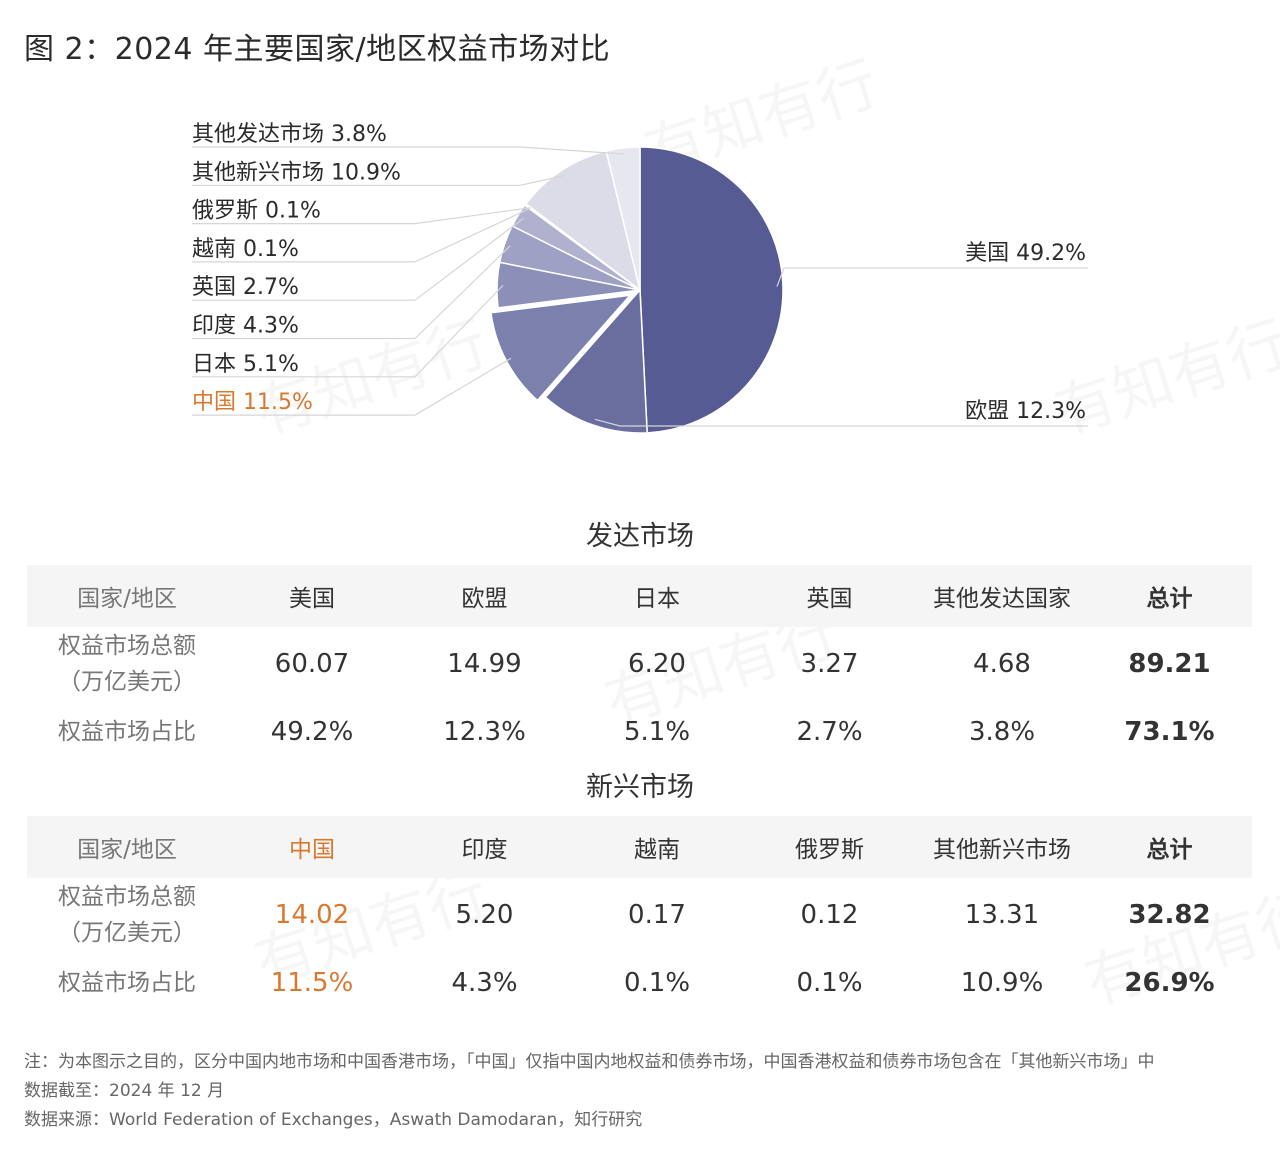 The width and height of the screenshot is (1280, 1155). What do you see at coordinates (289, 134) in the screenshot?
I see `pie-label: 其他发达市场 3.8%` at bounding box center [289, 134].